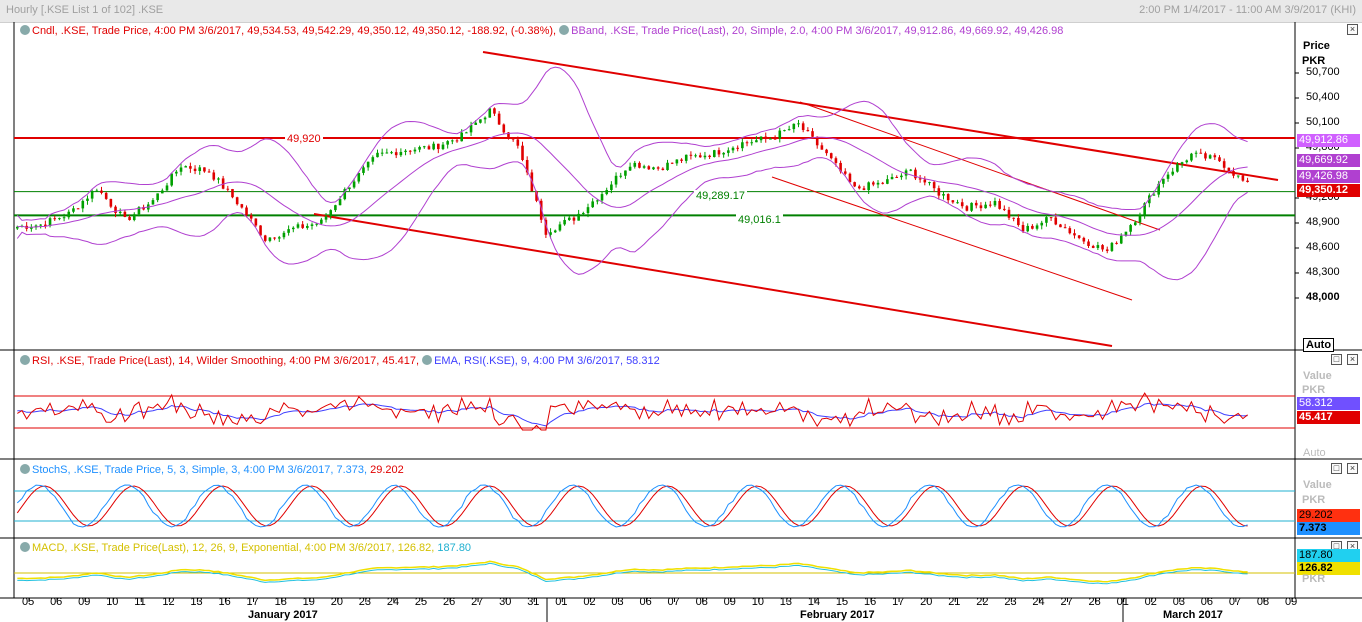 Image resolution: width=1362 pixels, height=622 pixels. Describe the element at coordinates (757, 602) in the screenshot. I see `x-day-label: 10` at that location.